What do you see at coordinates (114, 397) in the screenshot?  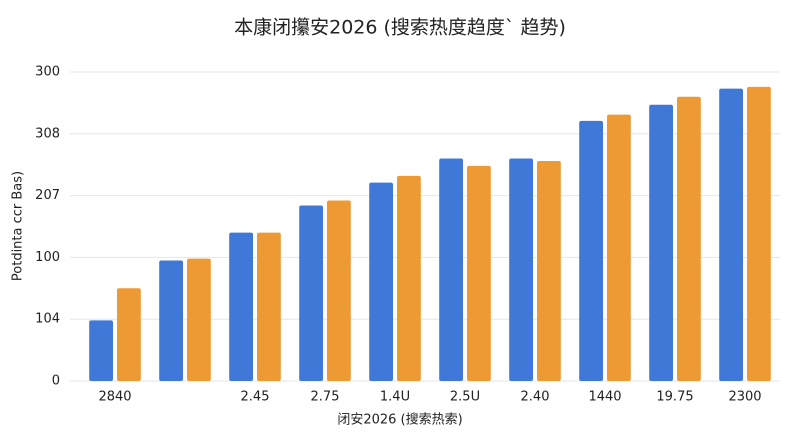 I see `x-tick-label: 2840` at bounding box center [114, 397].